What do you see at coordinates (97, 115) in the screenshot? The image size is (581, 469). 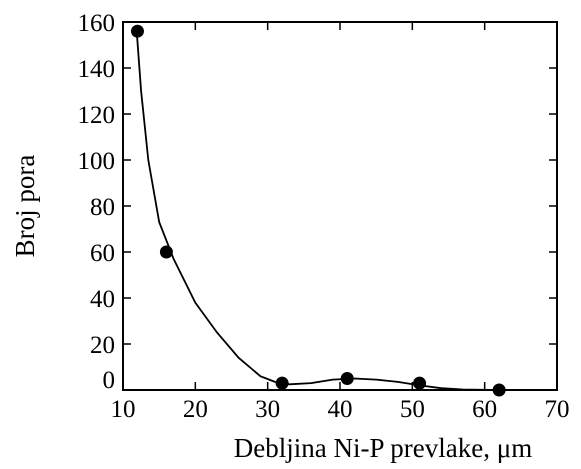 I see `y-tick-label: 120` at bounding box center [97, 115].